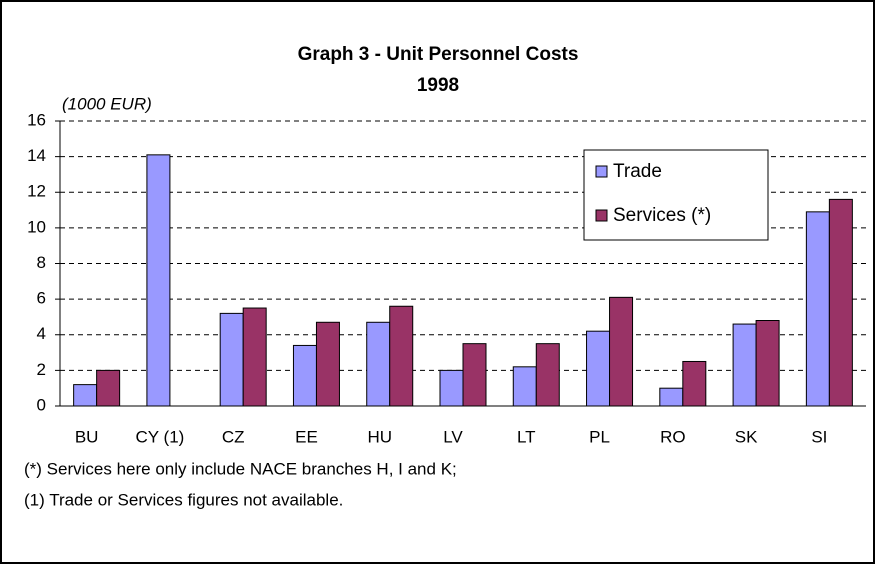  What do you see at coordinates (41, 298) in the screenshot?
I see `y-tick-label: 6` at bounding box center [41, 298].